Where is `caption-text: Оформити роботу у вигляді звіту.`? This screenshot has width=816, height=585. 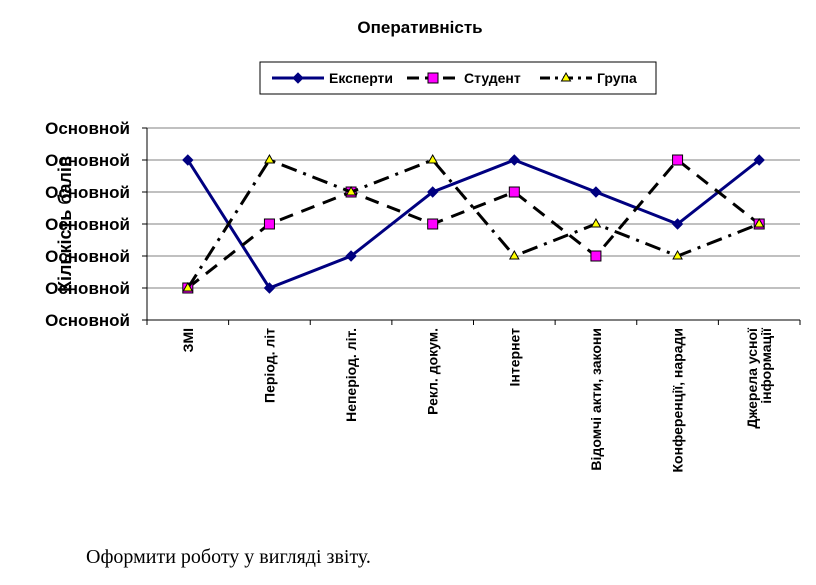 caption-text: Оформити роботу у вигляді звіту. is located at coordinates (228, 557).